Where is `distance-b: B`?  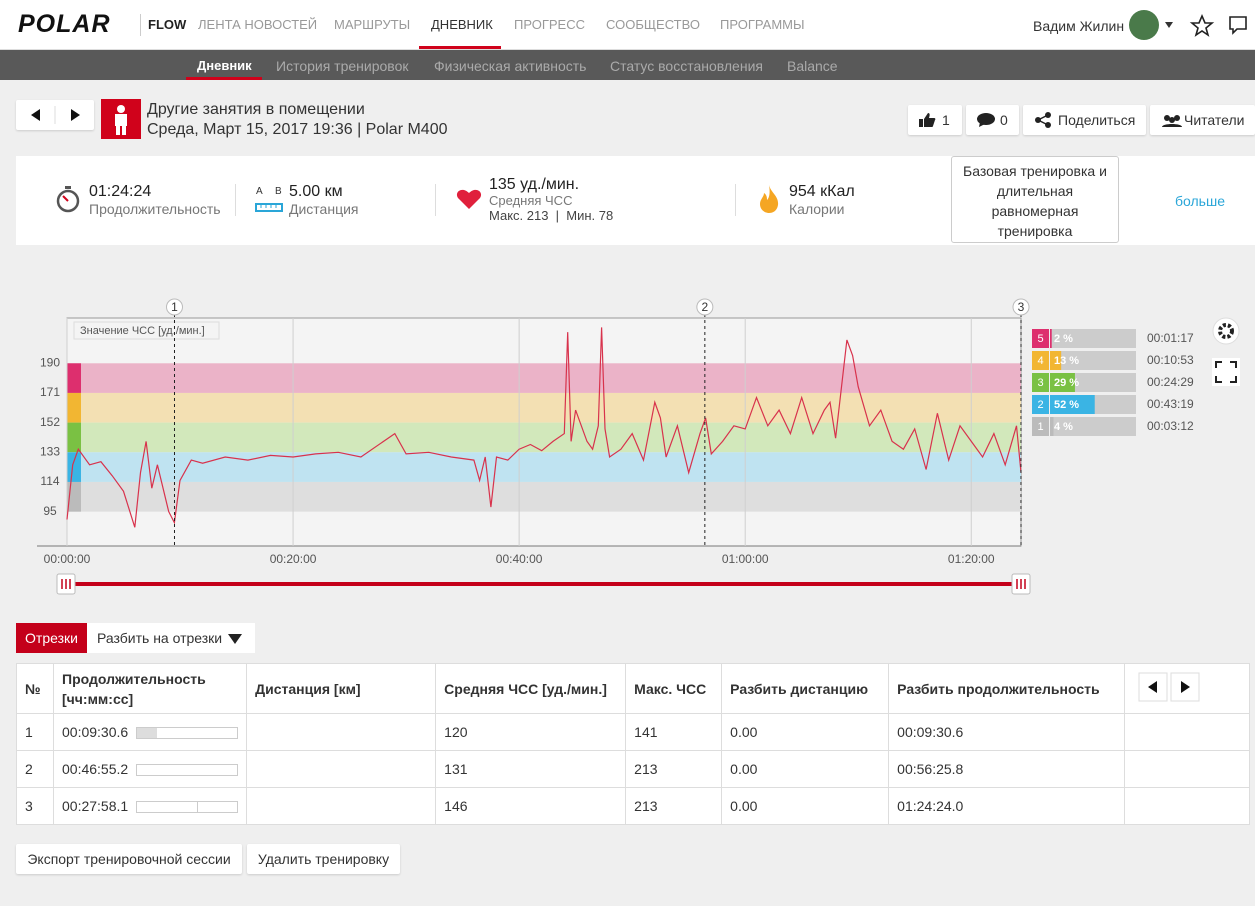
distance-b: B is located at coordinates (278, 191).